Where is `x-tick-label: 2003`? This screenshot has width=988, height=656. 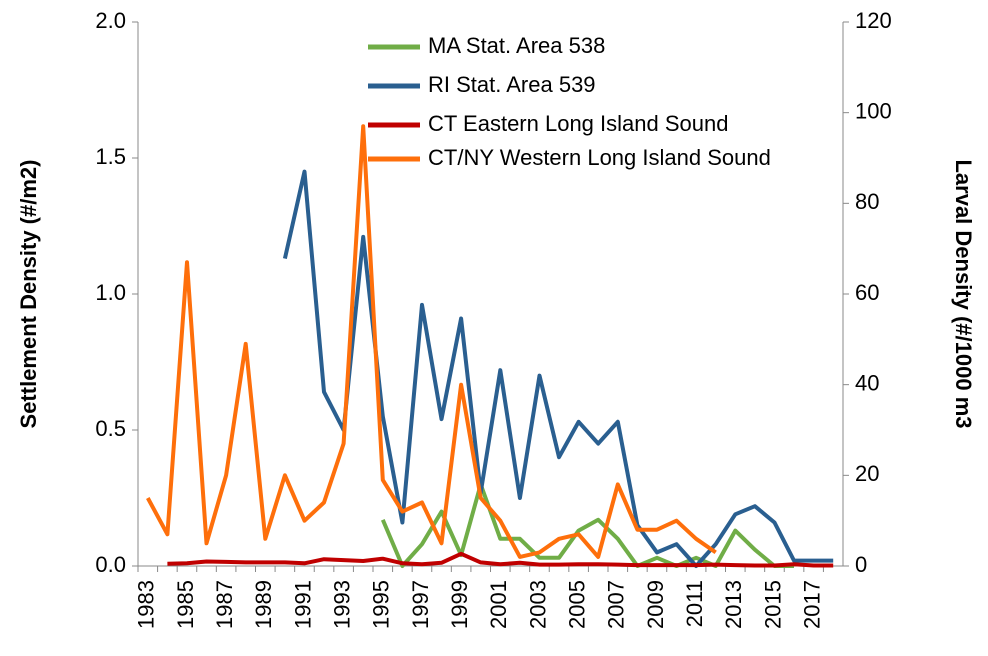 x-tick-label: 2003 is located at coordinates (537, 604).